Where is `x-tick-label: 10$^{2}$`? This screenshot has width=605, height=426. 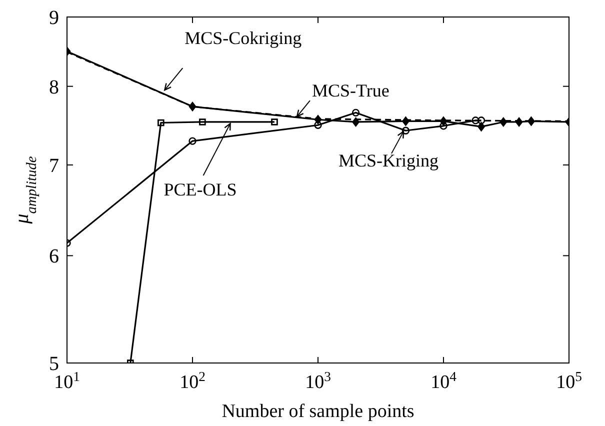
x-tick-label: 10$^{2}$ is located at coordinates (193, 380).